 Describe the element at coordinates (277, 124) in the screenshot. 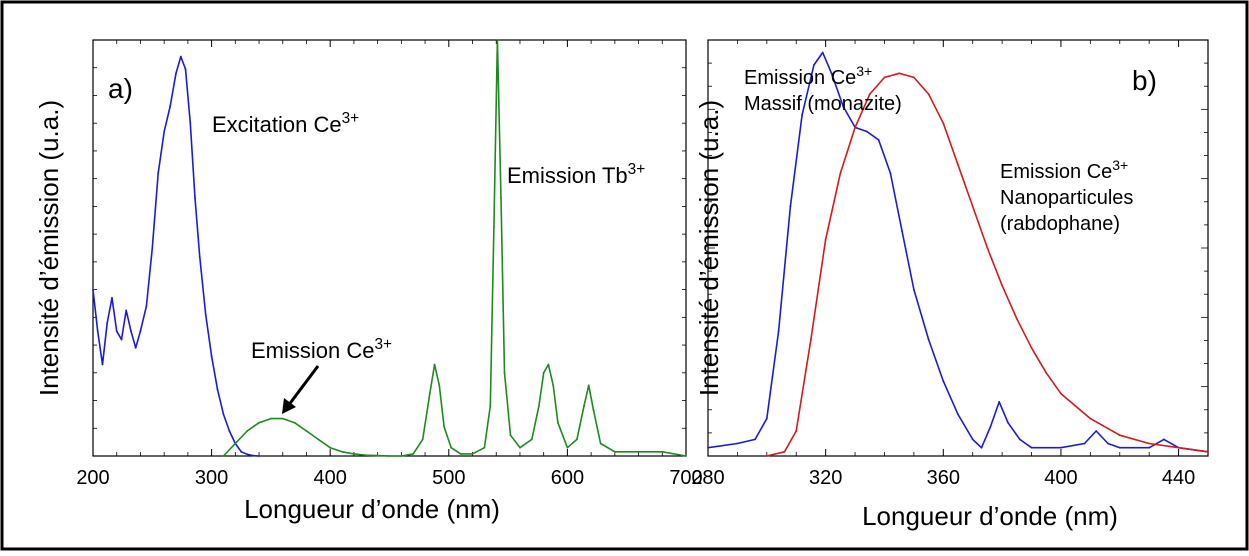

I see `panel-a-annotation-1-text: Excitation Ce` at that location.